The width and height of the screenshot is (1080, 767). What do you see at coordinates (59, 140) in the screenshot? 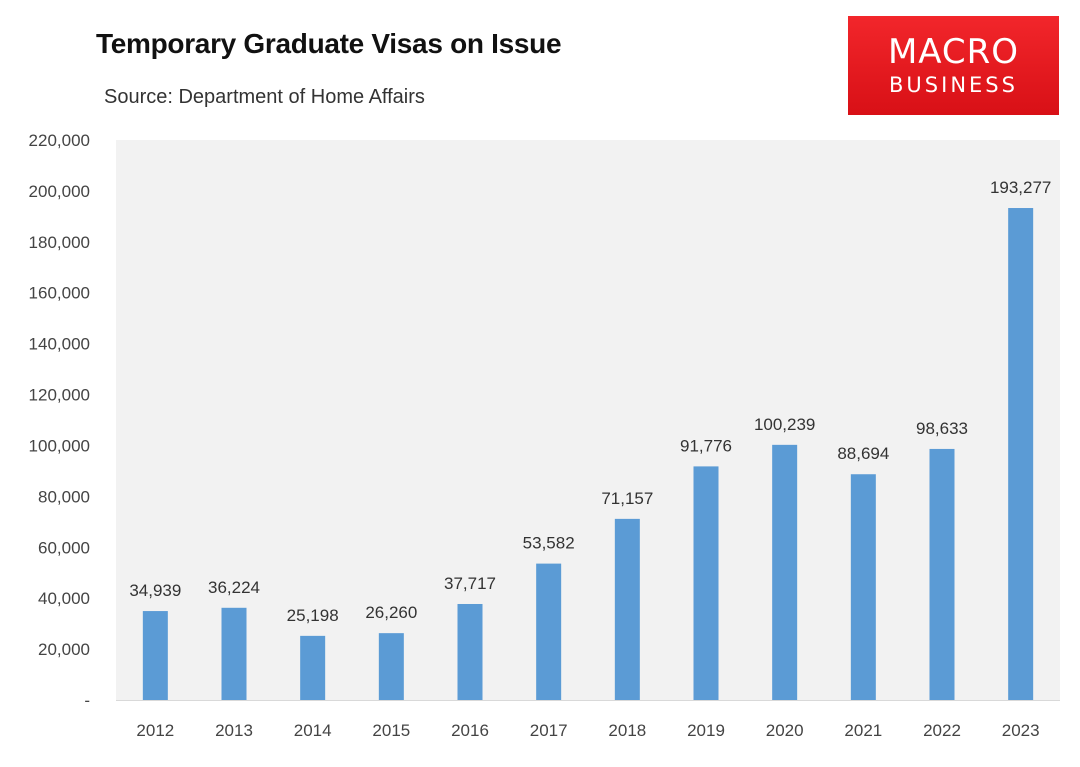
I see `y-tick-label: 220,000` at bounding box center [59, 140].